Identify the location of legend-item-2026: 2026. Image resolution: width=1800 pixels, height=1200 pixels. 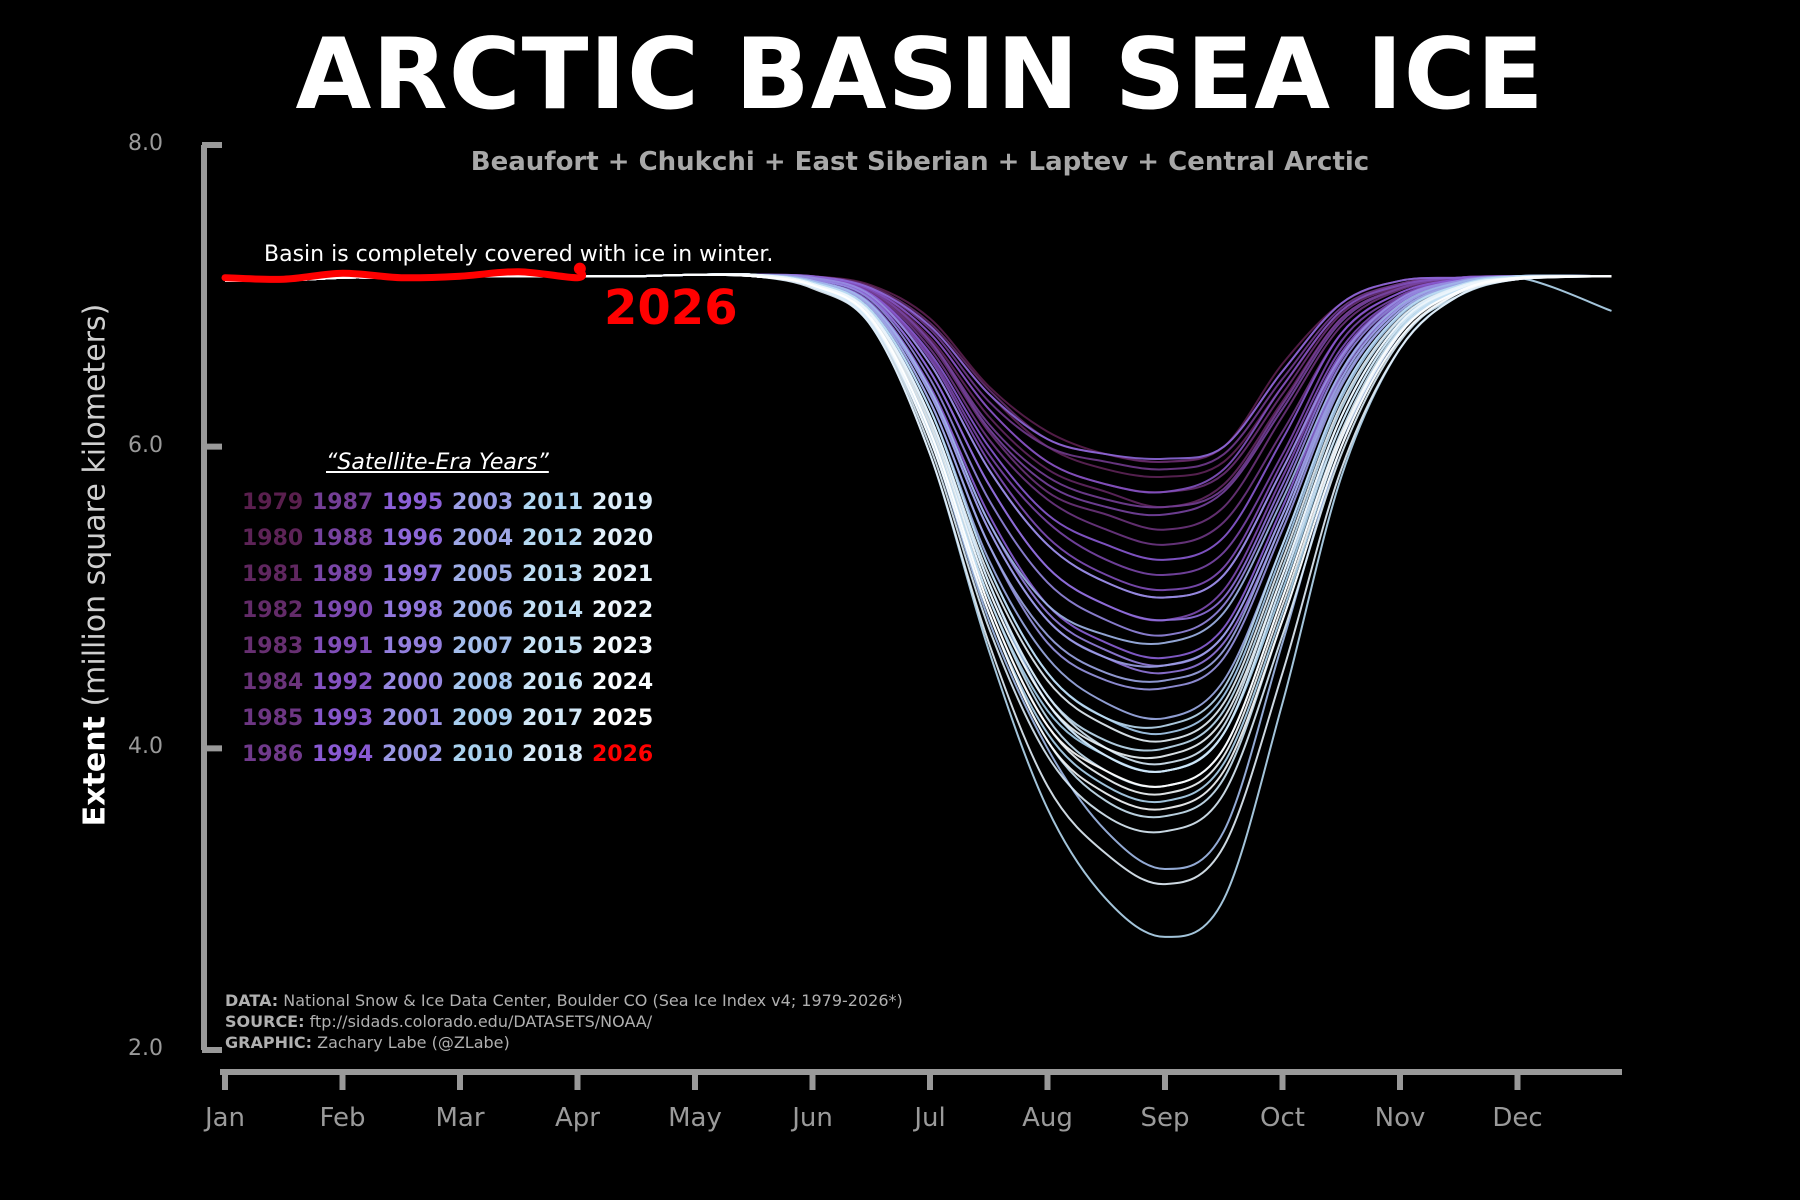
(623, 754).